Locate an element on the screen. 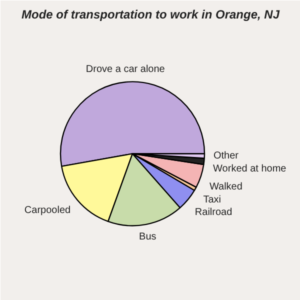  slice-label: Other is located at coordinates (226, 156).